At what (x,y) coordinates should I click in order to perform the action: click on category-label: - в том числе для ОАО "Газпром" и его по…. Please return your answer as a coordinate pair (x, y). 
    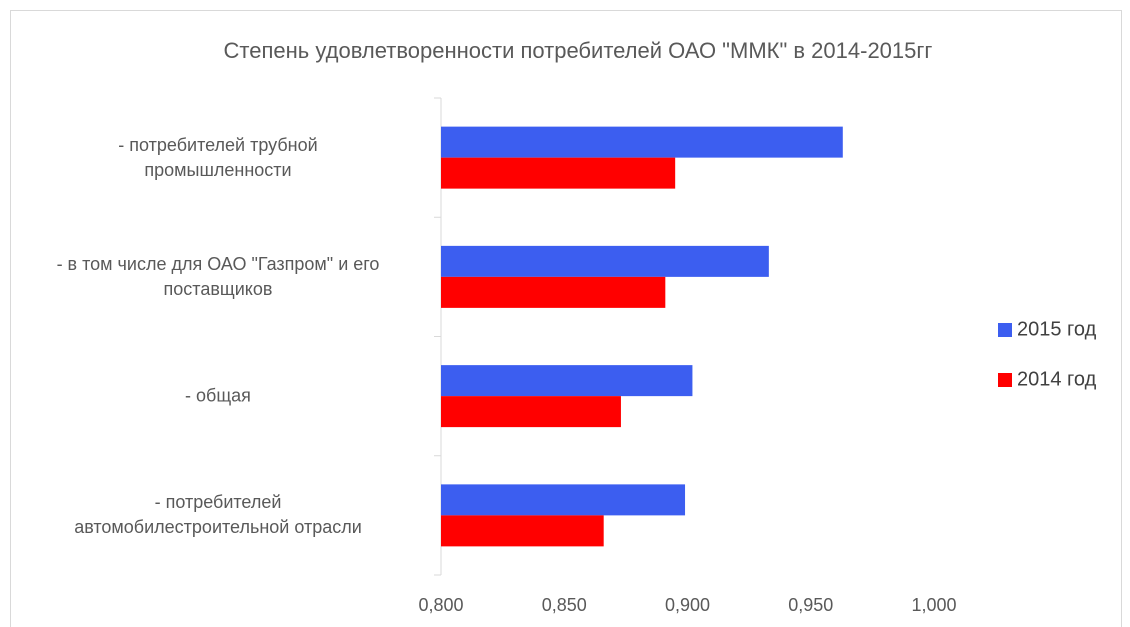
    Looking at the image, I should click on (218, 276).